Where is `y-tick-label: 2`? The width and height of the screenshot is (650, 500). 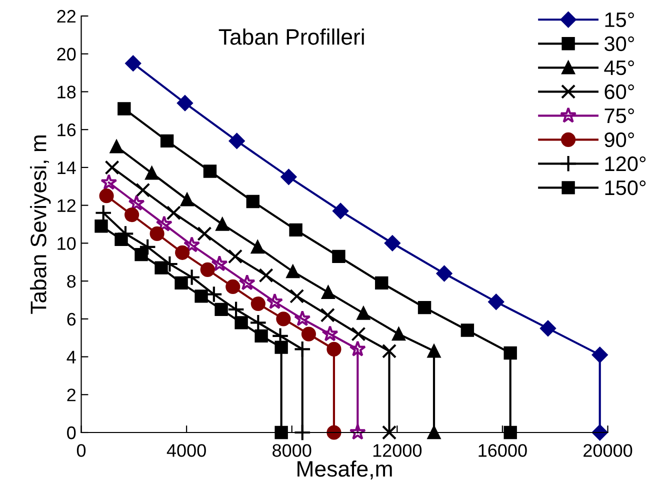
y-tick-label: 2 is located at coordinates (71, 395).